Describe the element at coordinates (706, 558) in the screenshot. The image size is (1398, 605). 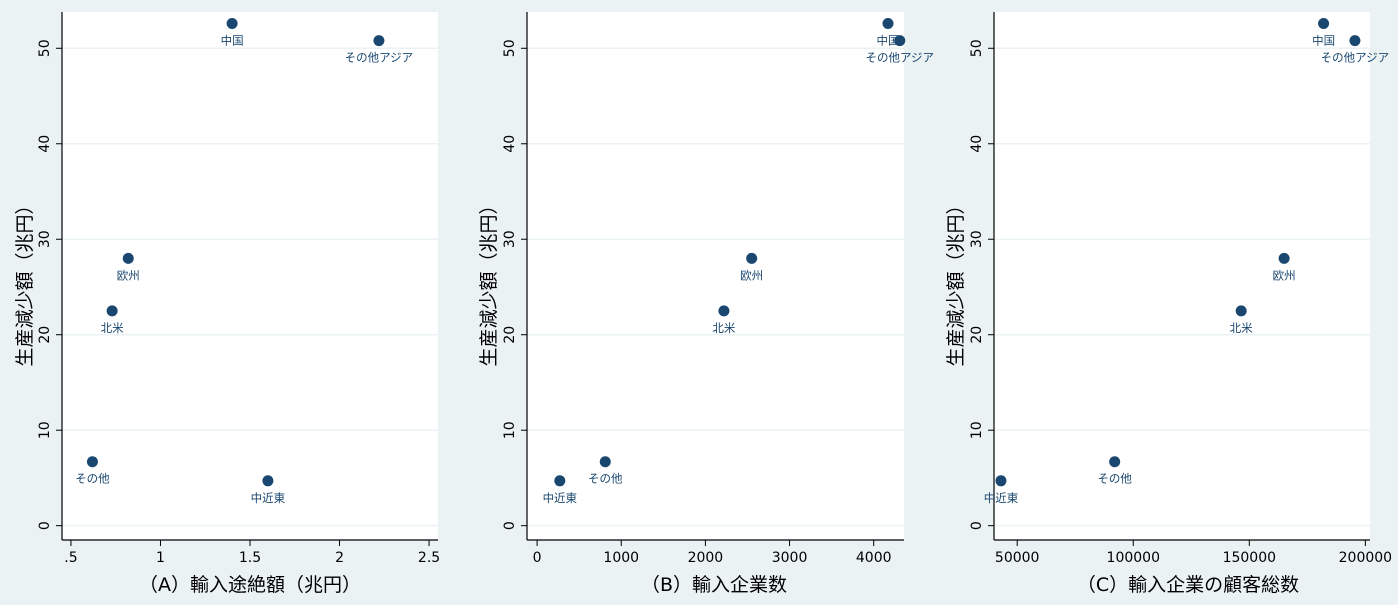
I see `x-tick-label: 2000` at that location.